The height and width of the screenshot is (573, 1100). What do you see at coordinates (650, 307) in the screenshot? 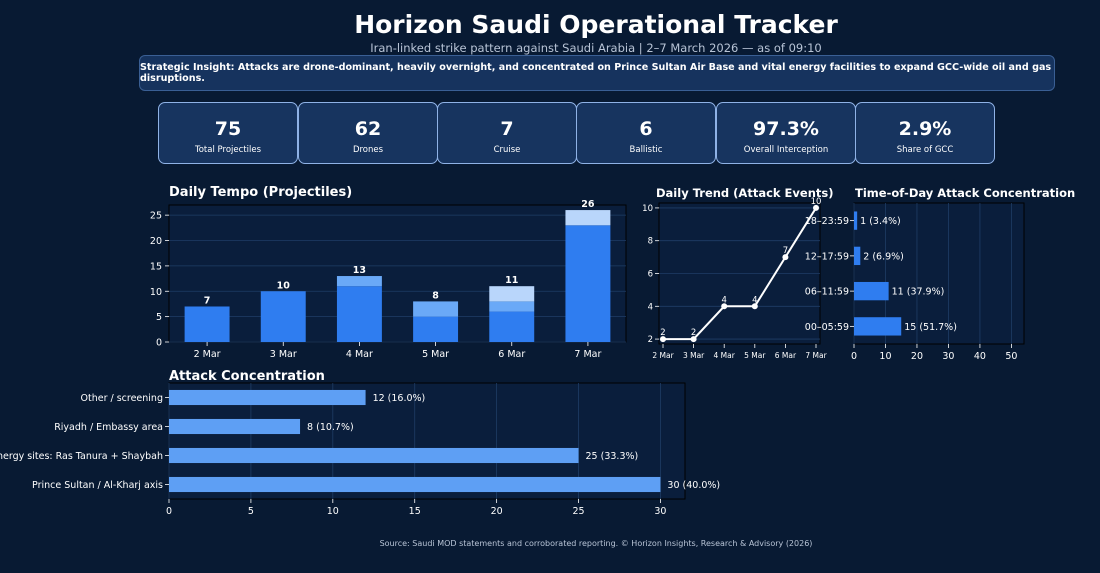
I see `daily-trend-y-tick-label: 4` at bounding box center [650, 307].